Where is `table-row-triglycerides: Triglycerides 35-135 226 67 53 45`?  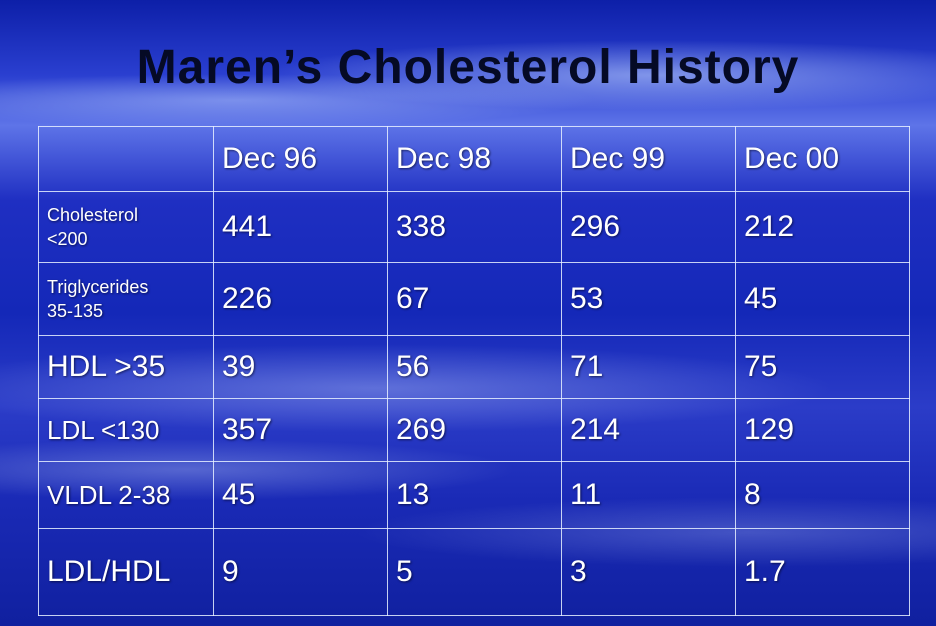
table-row-triglycerides: Triglycerides 35-135 226 67 53 45 is located at coordinates (474, 299).